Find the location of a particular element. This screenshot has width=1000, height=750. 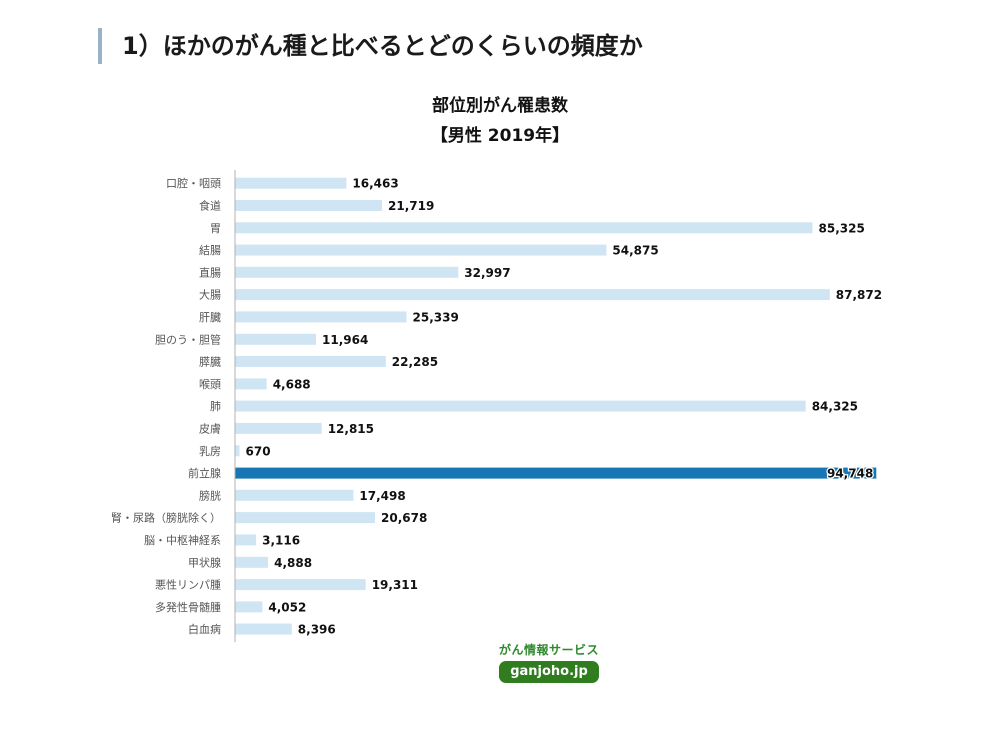

category-label: 肺 is located at coordinates (215, 406).